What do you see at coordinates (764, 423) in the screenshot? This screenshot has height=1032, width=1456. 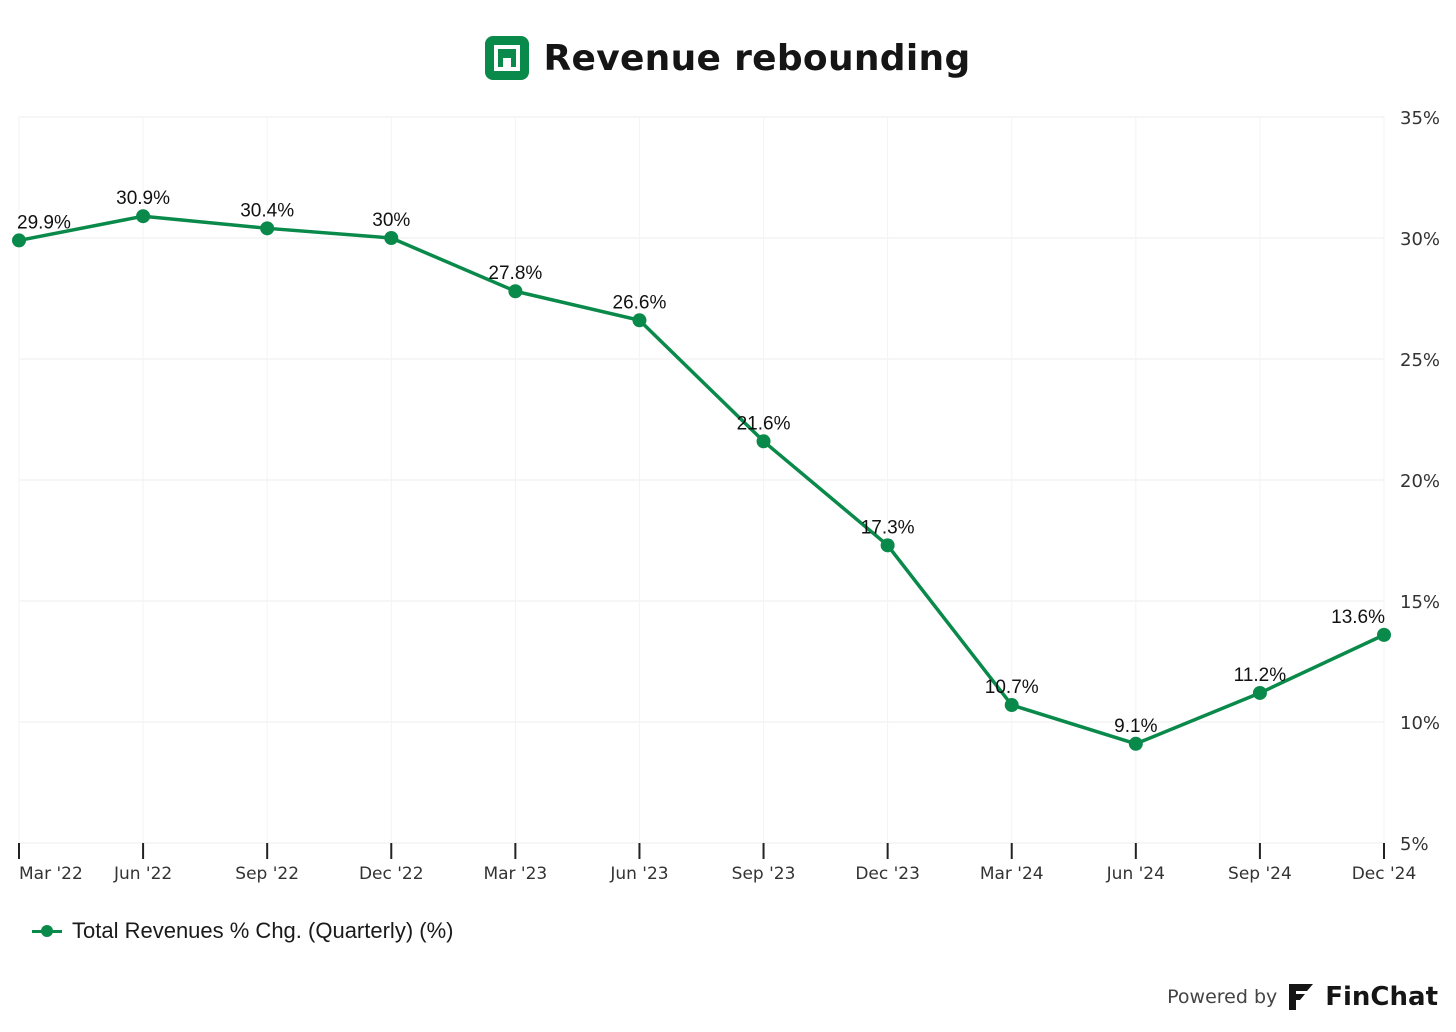 I see `data-label: 21.6%` at bounding box center [764, 423].